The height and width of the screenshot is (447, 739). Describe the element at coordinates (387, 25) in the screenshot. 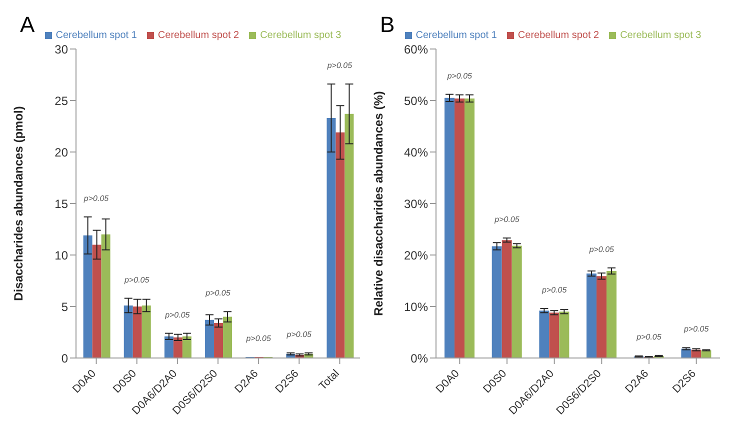

I see `chart-title: B` at that location.